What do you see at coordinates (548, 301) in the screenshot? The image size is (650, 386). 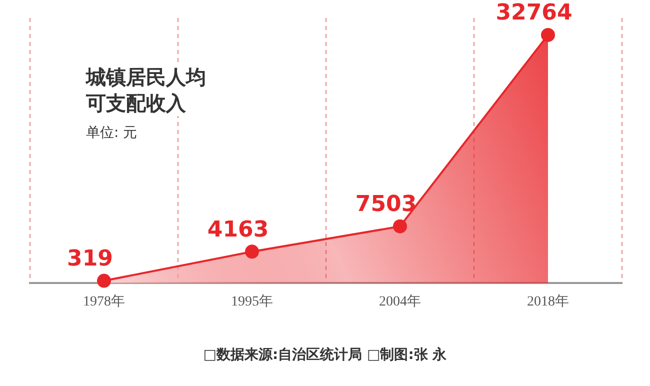 I see `x-tick-label: 2018年` at bounding box center [548, 301].